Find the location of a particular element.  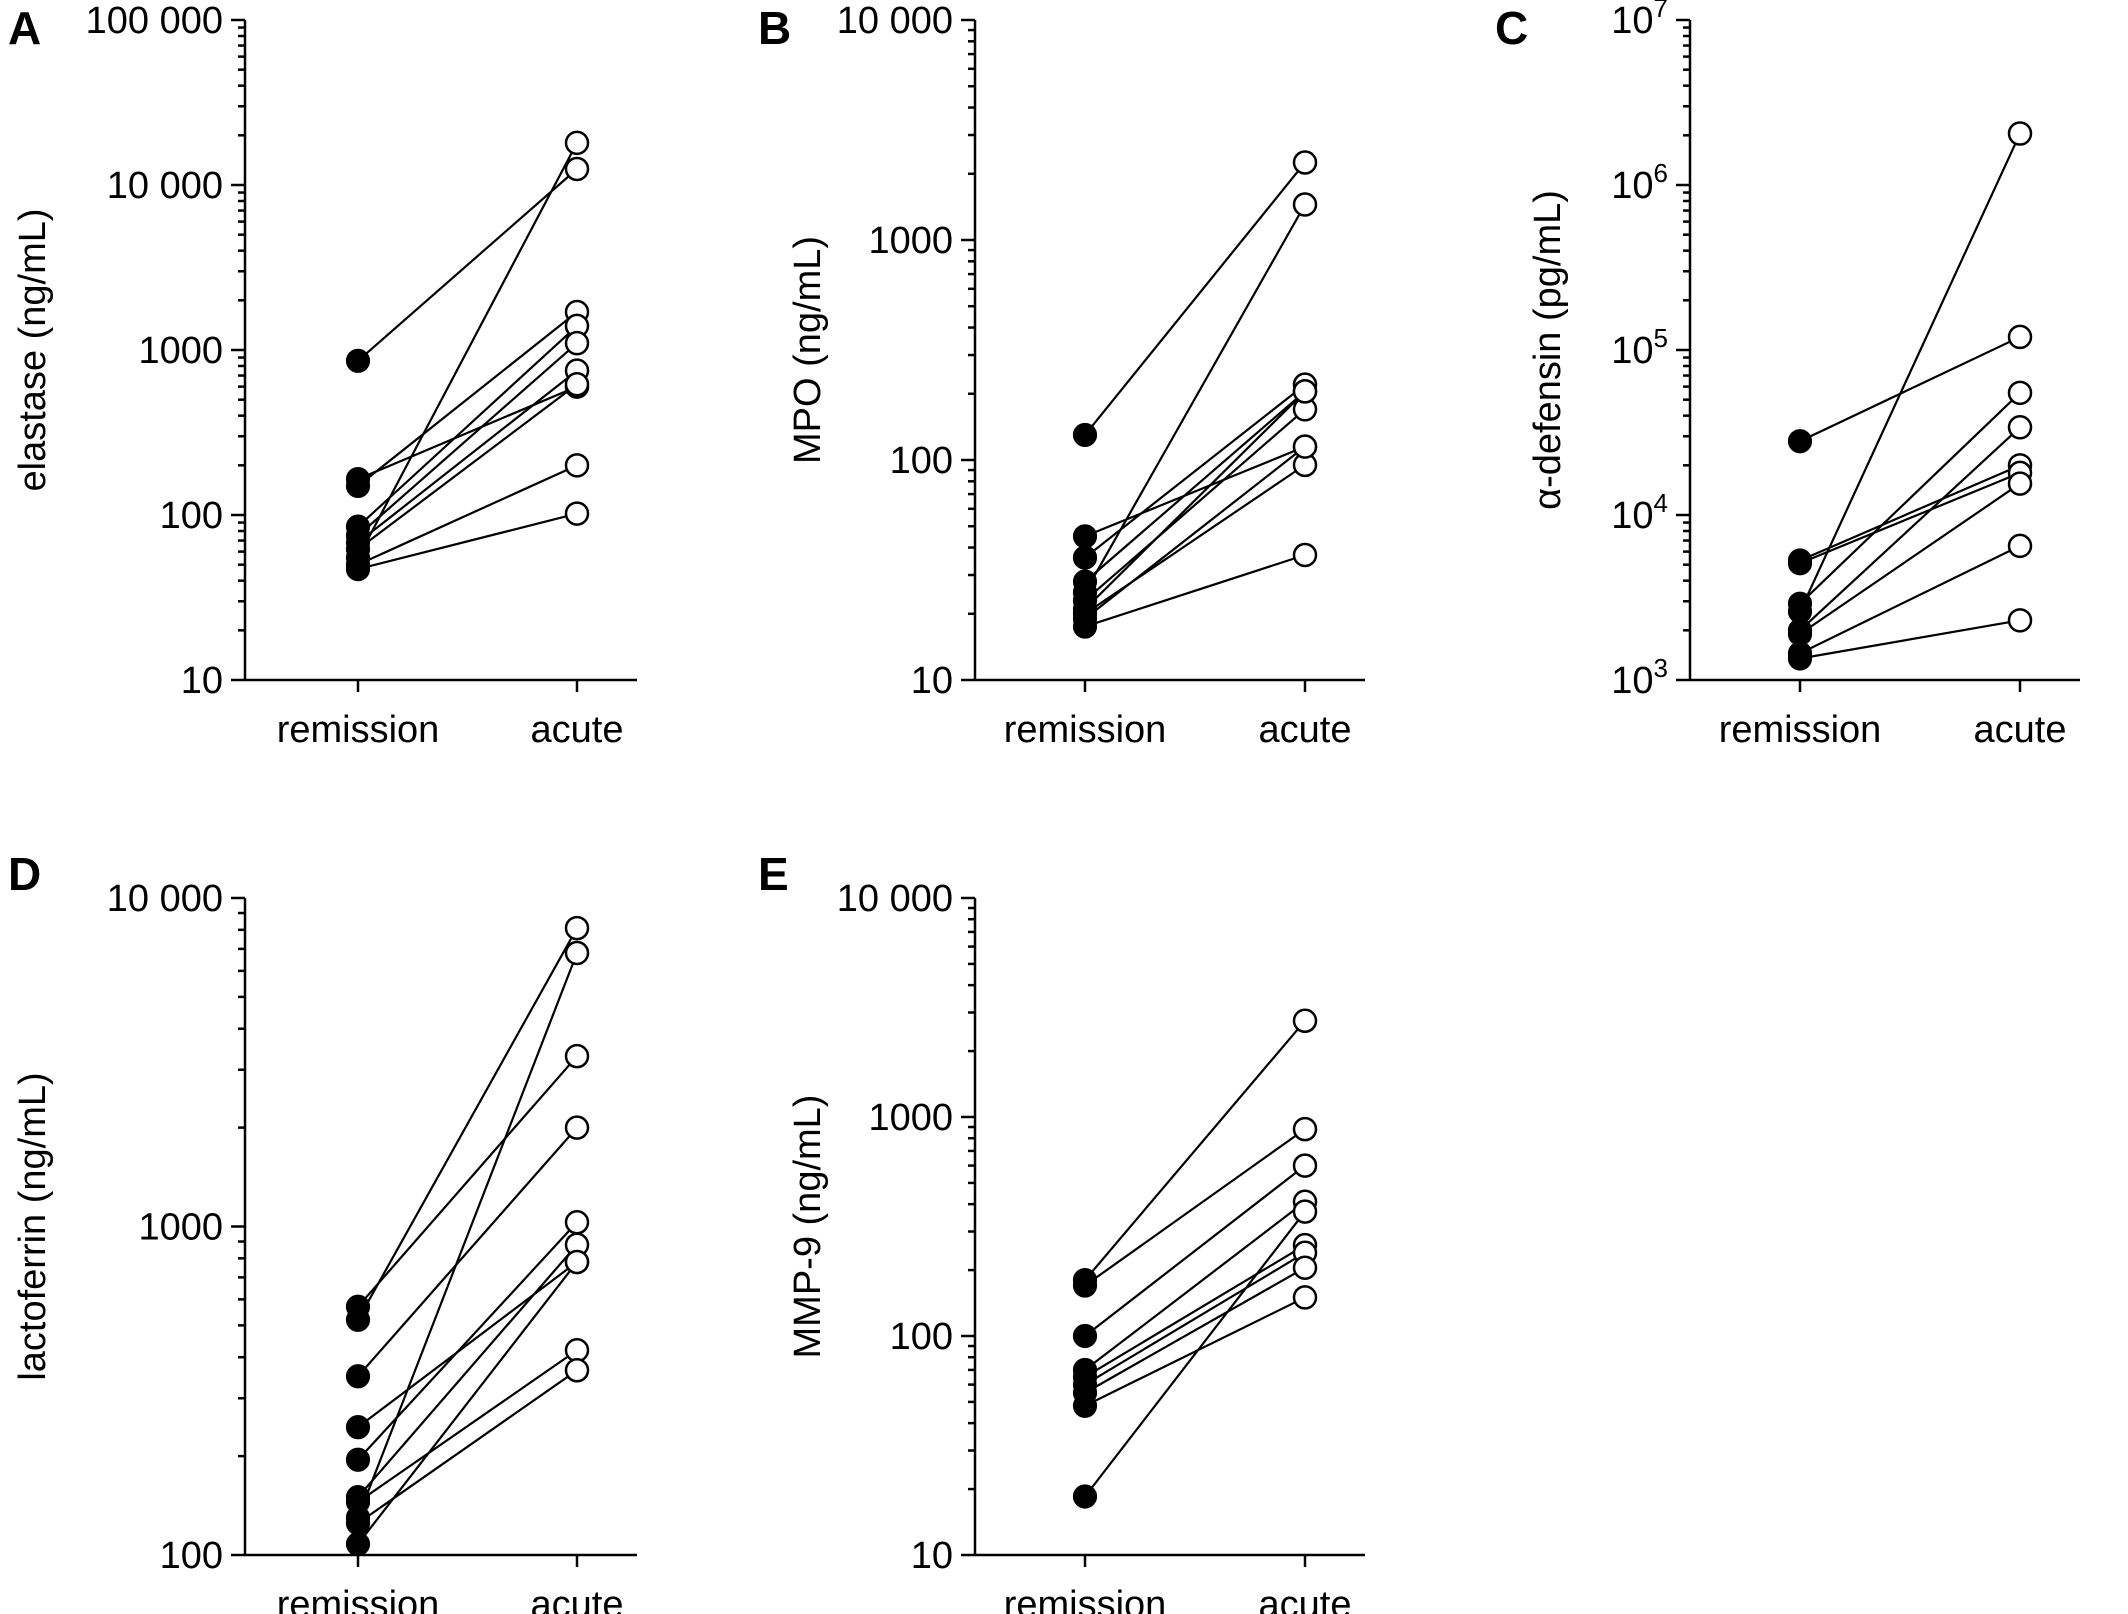

y-tick-label: 10³ is located at coordinates (1639, 677).